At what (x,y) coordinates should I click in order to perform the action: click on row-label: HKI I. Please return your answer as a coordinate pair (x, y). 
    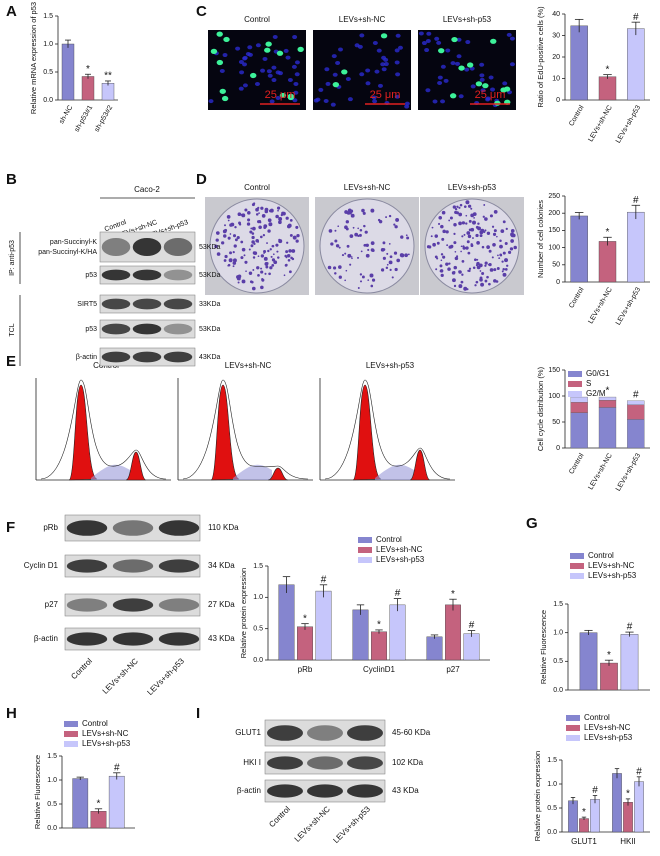
    Looking at the image, I should click on (252, 762).